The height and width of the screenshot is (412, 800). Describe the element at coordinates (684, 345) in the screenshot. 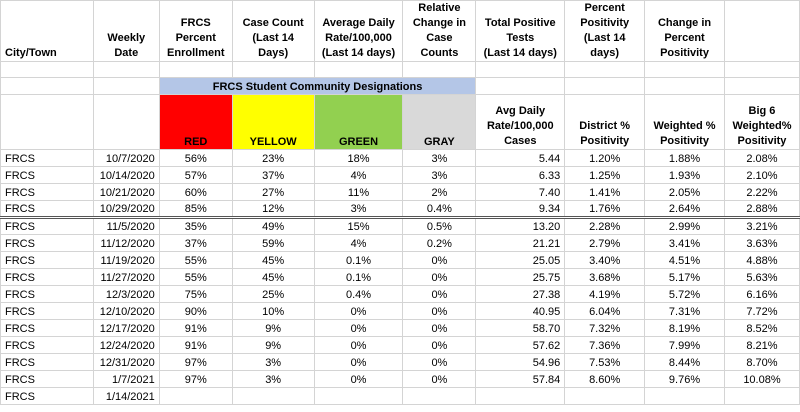

I see `cell-weighted: 7.99%` at that location.